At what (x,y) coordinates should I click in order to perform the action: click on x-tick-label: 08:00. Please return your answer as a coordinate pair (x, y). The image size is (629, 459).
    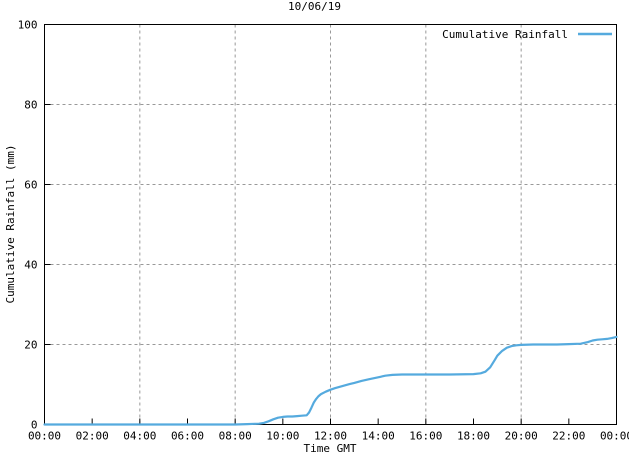
    Looking at the image, I should click on (235, 436).